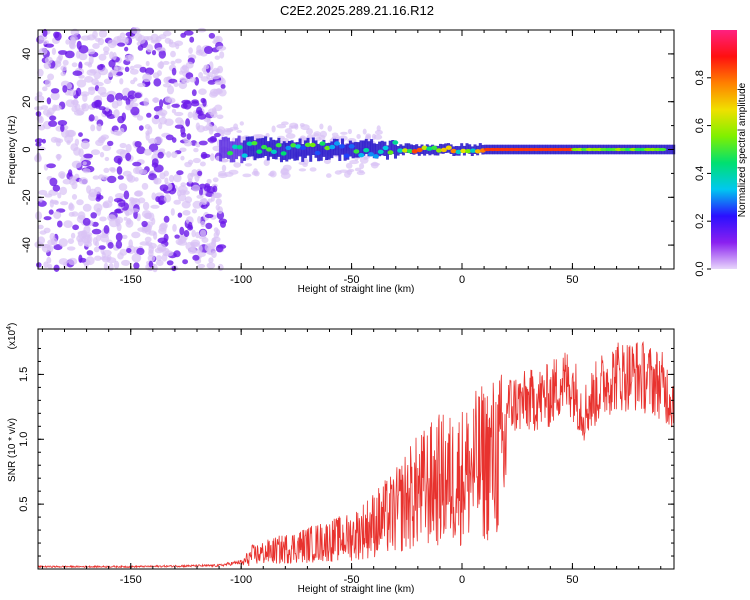 This screenshot has width=750, height=600. Describe the element at coordinates (27, 149) in the screenshot. I see `y-tick-label: 0` at that location.